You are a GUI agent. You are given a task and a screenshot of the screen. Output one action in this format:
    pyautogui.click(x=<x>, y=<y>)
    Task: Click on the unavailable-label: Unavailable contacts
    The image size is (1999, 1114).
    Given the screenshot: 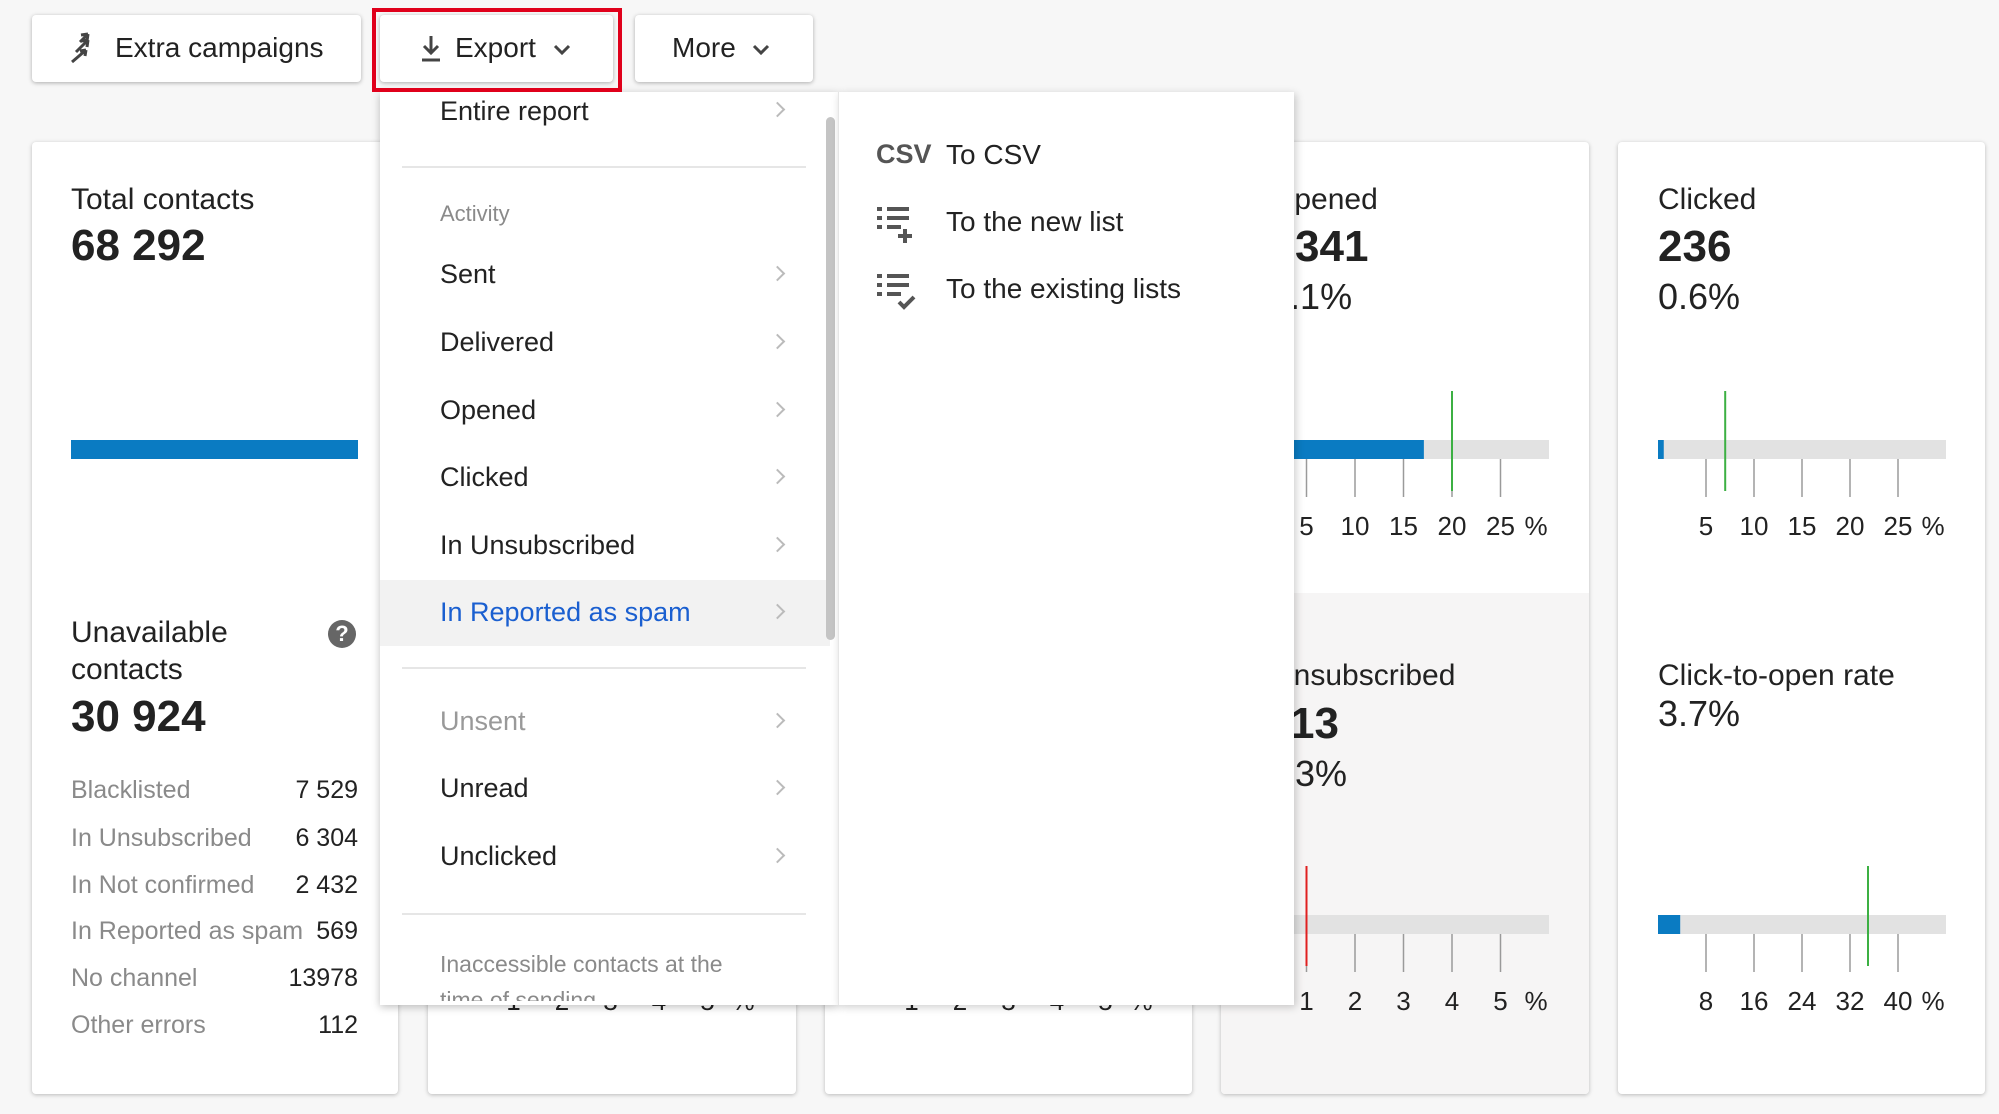 What is the action you would take?
    pyautogui.click(x=149, y=651)
    